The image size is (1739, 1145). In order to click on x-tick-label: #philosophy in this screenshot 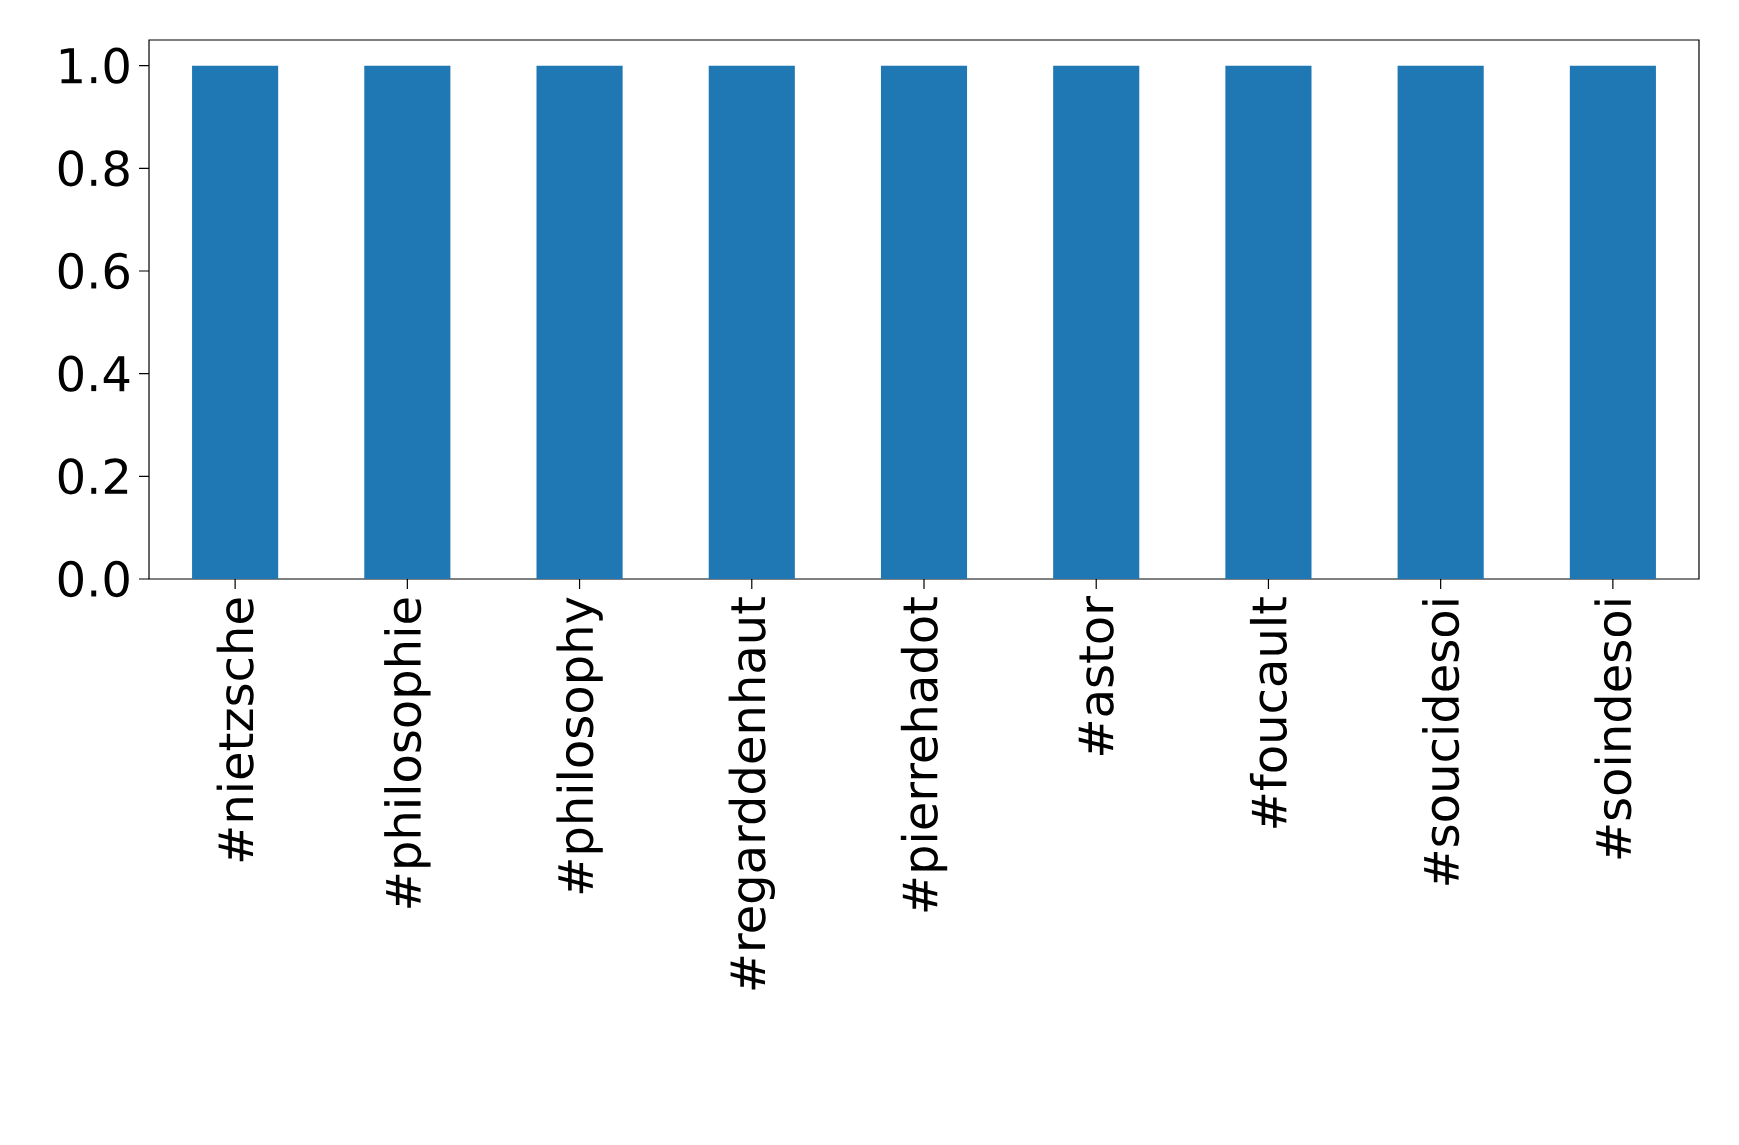, I will do `click(579, 745)`.